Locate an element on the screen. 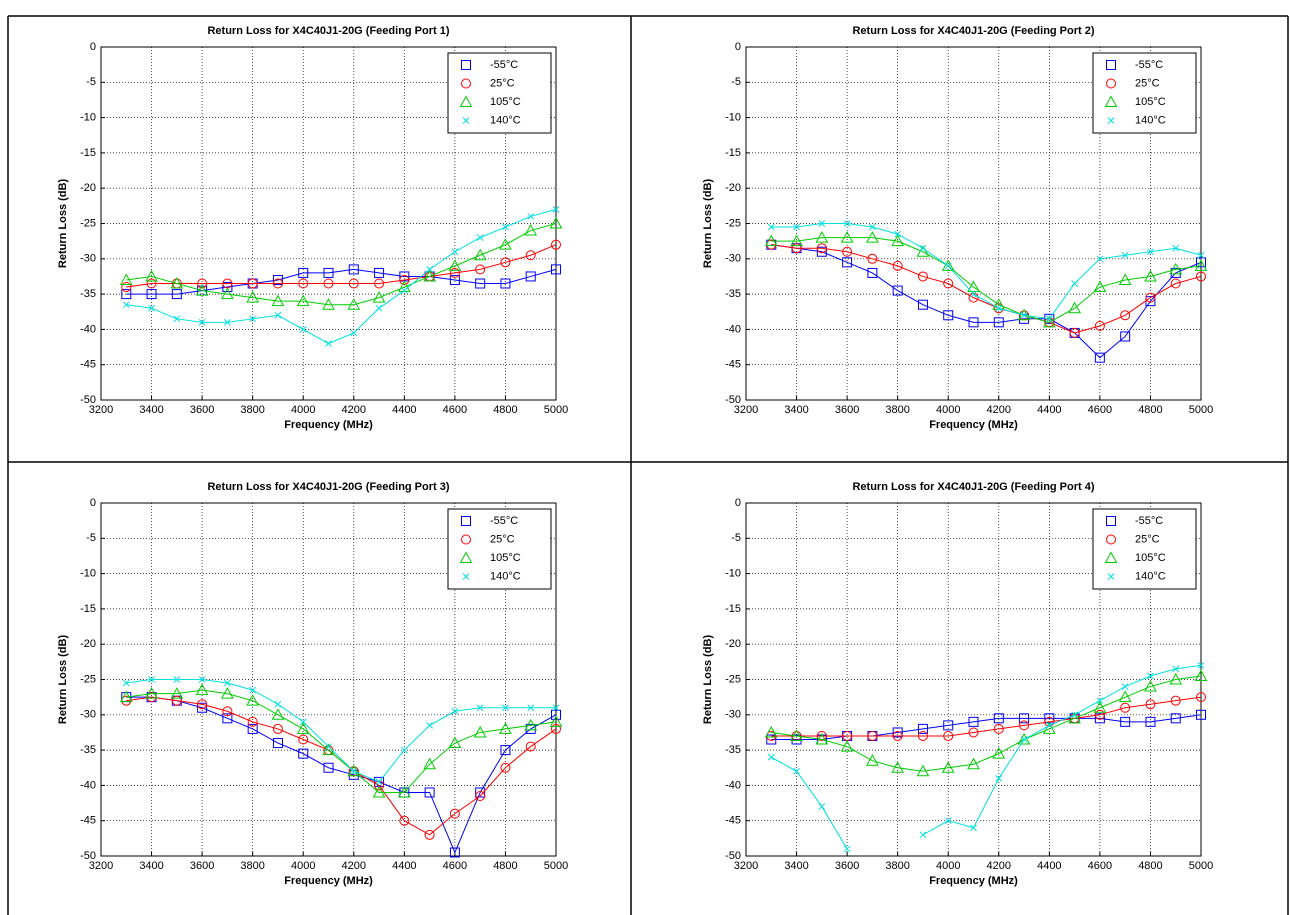 The height and width of the screenshot is (915, 1290). y-tick-label: 0 is located at coordinates (738, 47).